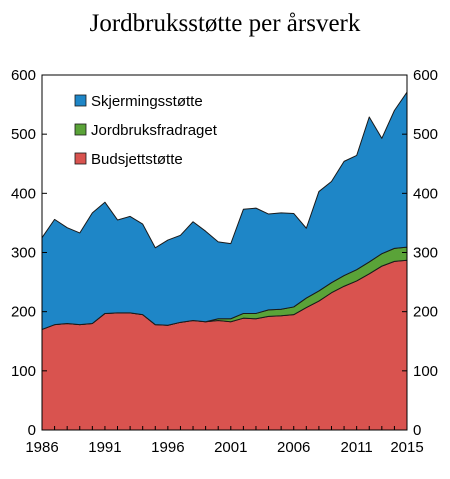  What do you see at coordinates (230, 447) in the screenshot?
I see `x-tick-label: 2001` at bounding box center [230, 447].